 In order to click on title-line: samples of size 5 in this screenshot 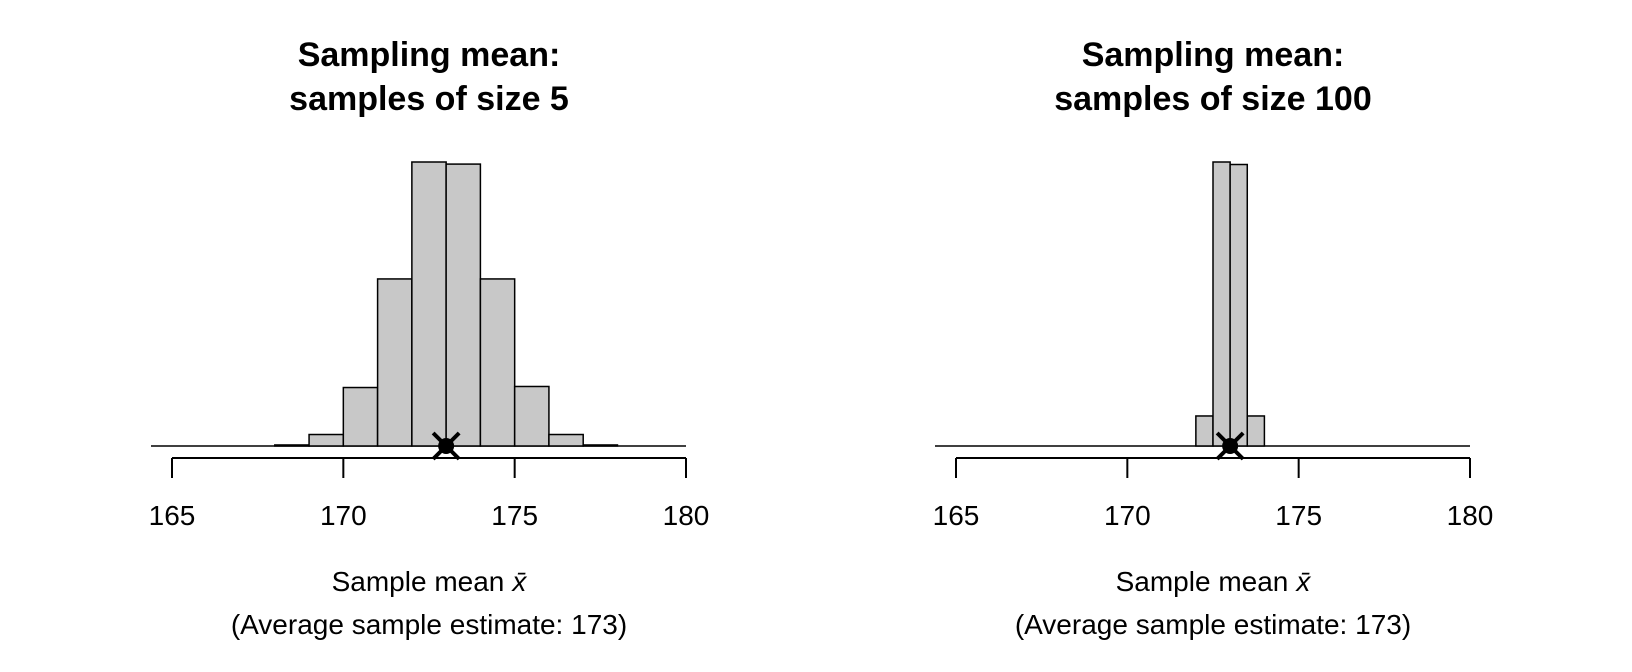, I will do `click(429, 99)`.